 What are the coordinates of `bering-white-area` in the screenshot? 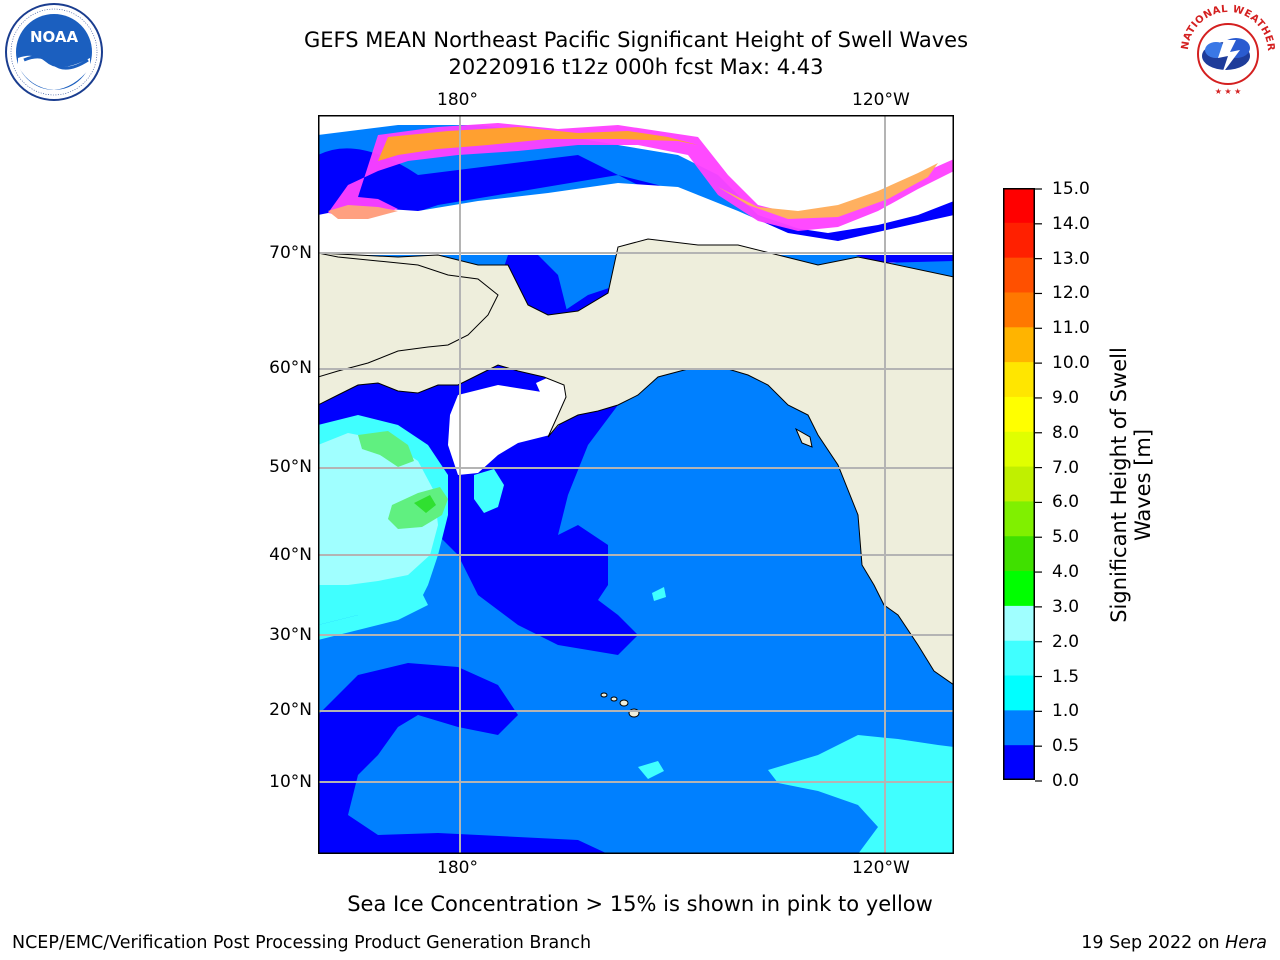 It's located at (508, 430).